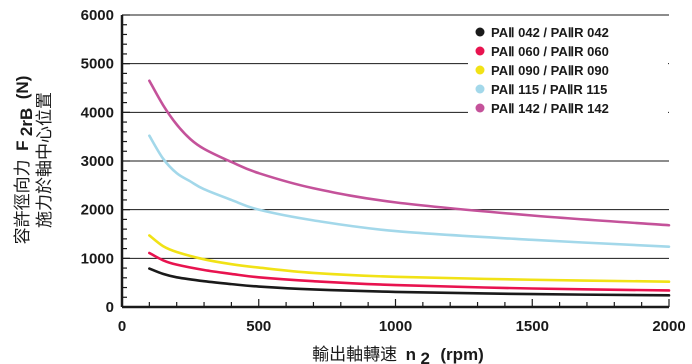  Describe the element at coordinates (45, 160) in the screenshot. I see `y-axis-label-line2: 施力於軸中心位置` at that location.